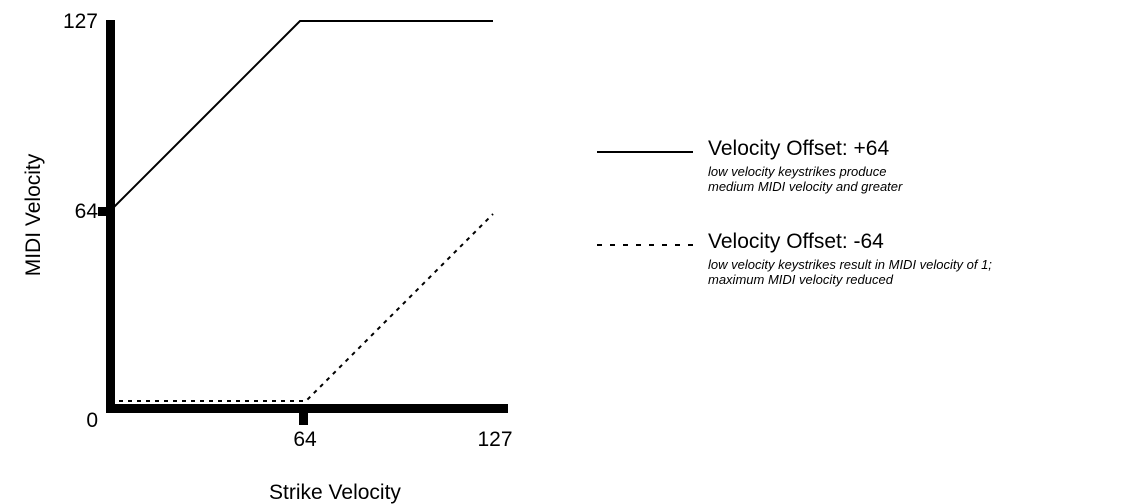 The width and height of the screenshot is (1131, 504). Describe the element at coordinates (87, 211) in the screenshot. I see `y-tick-label: 64` at that location.